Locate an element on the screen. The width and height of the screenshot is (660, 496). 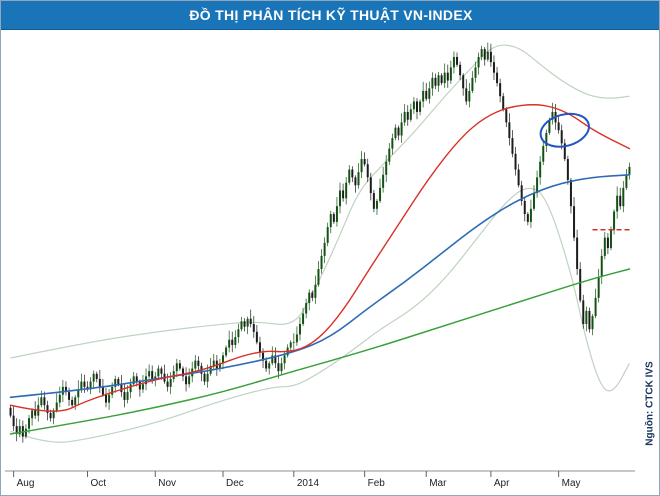
svg-text: Aug is located at coordinates (26, 483).